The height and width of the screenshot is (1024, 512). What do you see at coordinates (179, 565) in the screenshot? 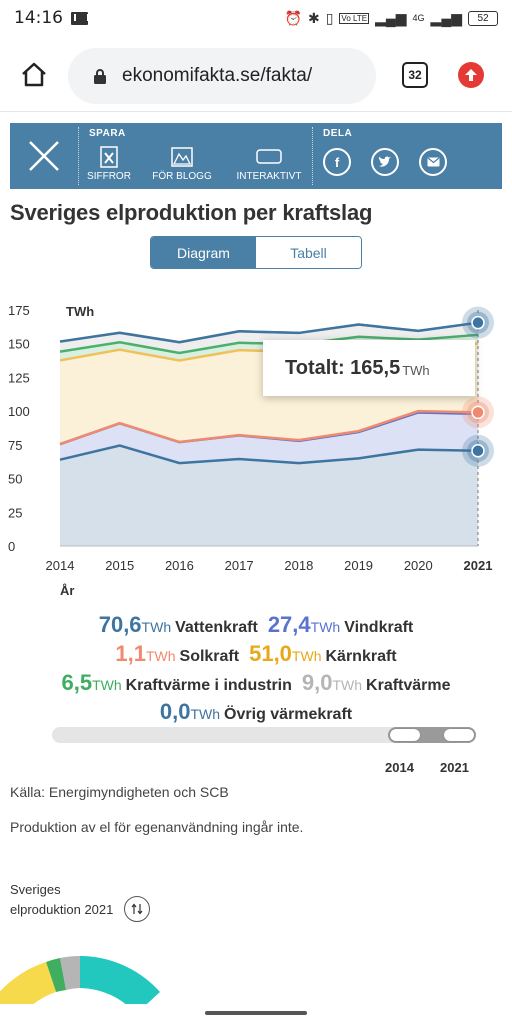
I see `x-tick-label: 2016` at bounding box center [179, 565].